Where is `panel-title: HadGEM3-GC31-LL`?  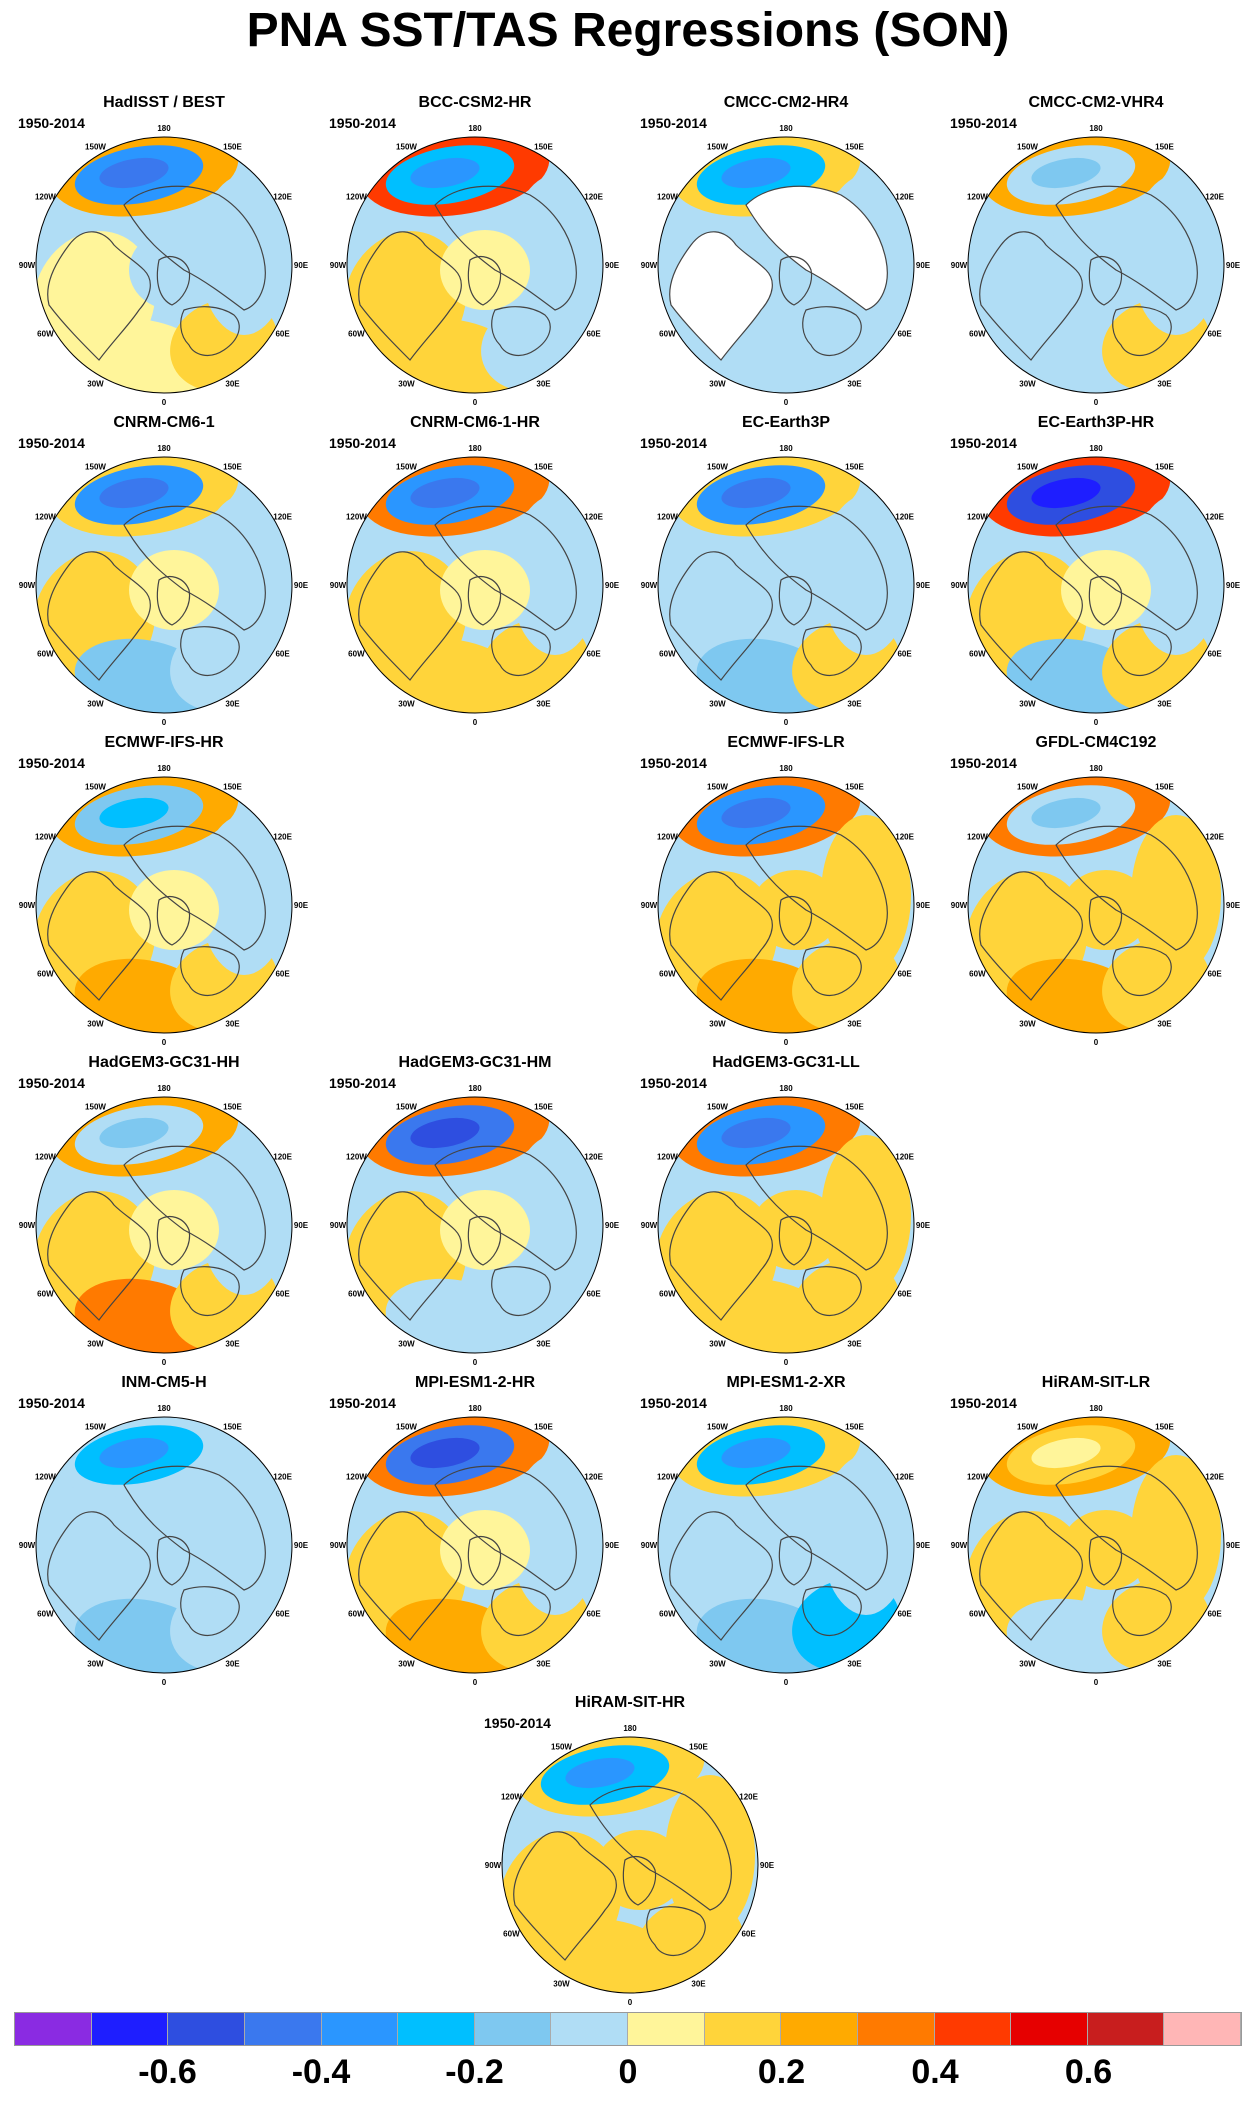 panel-title: HadGEM3-GC31-LL is located at coordinates (786, 1062).